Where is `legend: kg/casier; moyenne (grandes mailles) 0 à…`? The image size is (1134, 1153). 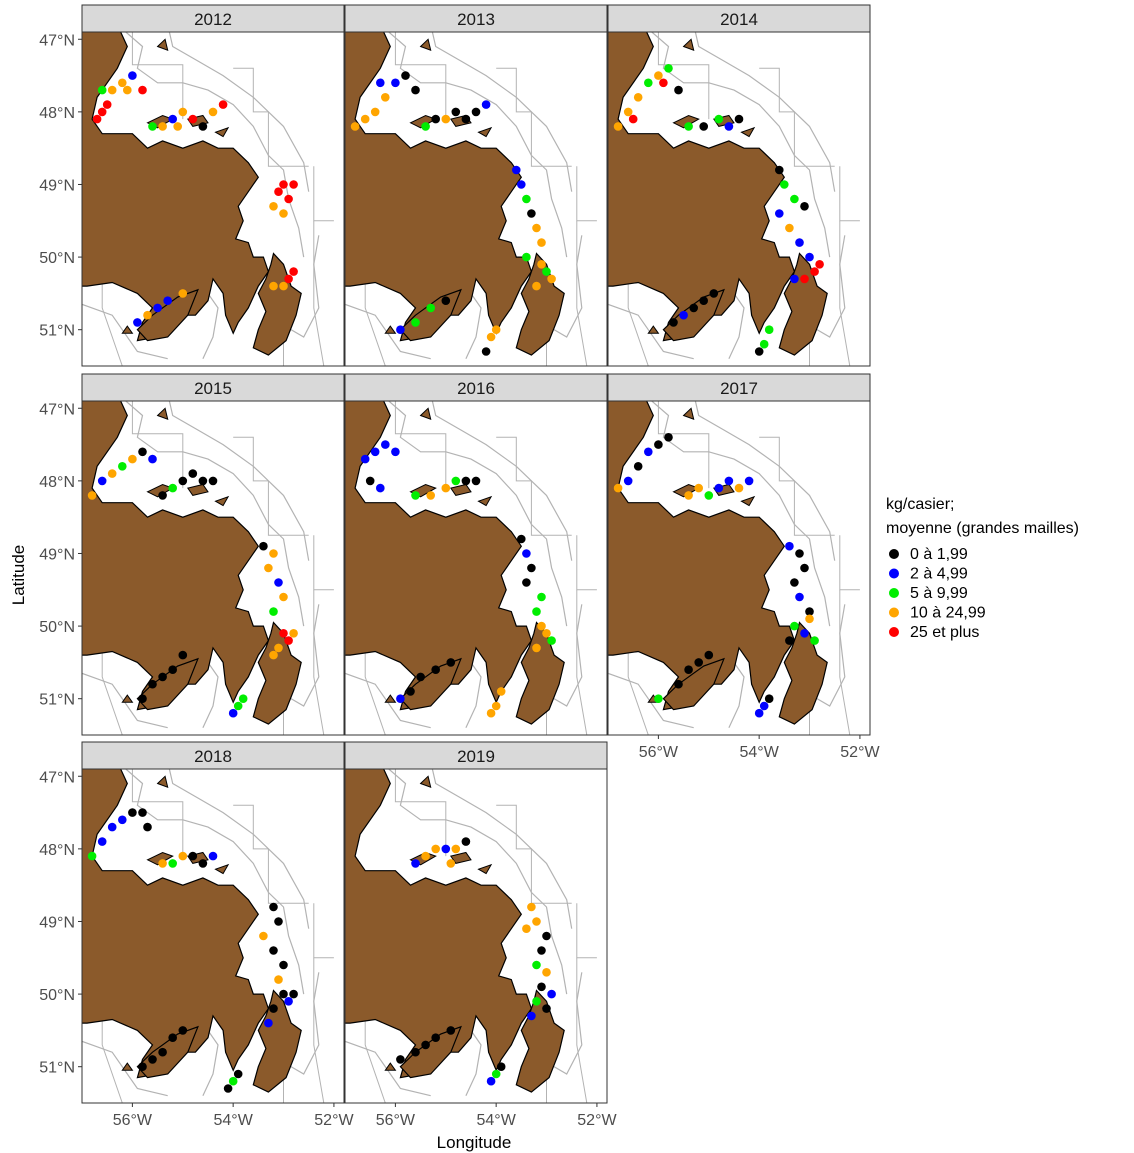
legend: kg/casier; moyenne (grandes mailles) 0 à… is located at coordinates (982, 568).